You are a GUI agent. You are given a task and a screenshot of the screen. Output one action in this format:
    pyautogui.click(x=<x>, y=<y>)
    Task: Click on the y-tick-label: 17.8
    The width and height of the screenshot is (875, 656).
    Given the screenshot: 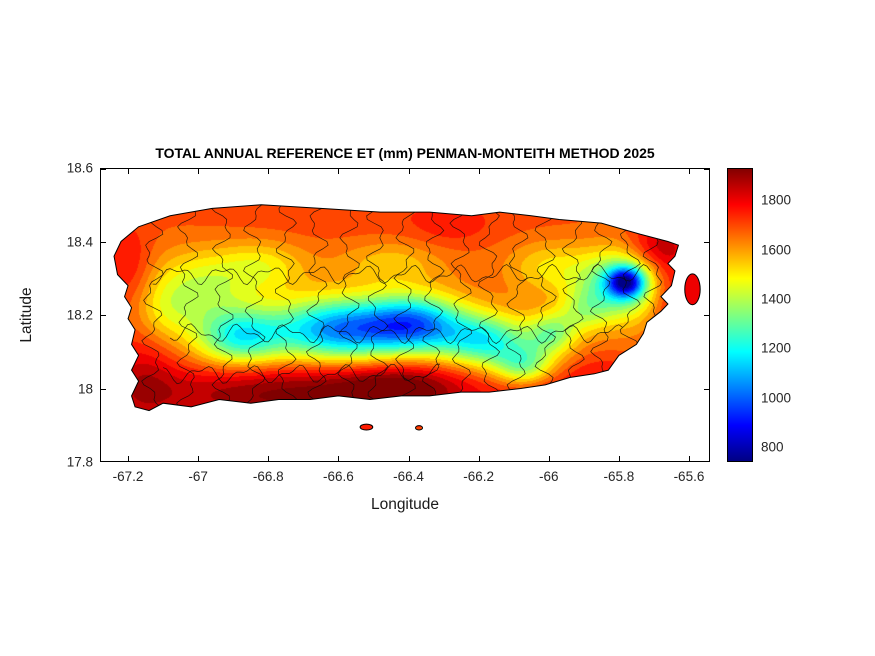 What is the action you would take?
    pyautogui.click(x=79, y=462)
    